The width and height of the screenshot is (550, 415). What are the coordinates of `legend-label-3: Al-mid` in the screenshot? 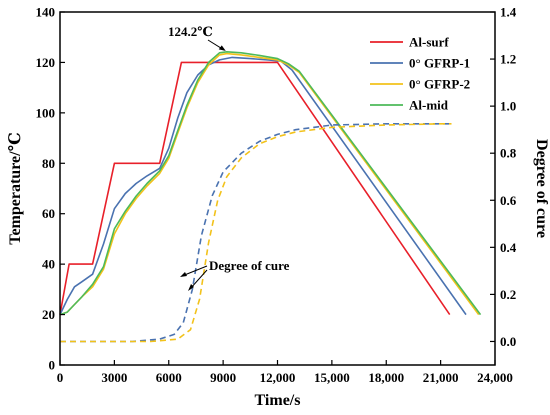 It's located at (429, 105).